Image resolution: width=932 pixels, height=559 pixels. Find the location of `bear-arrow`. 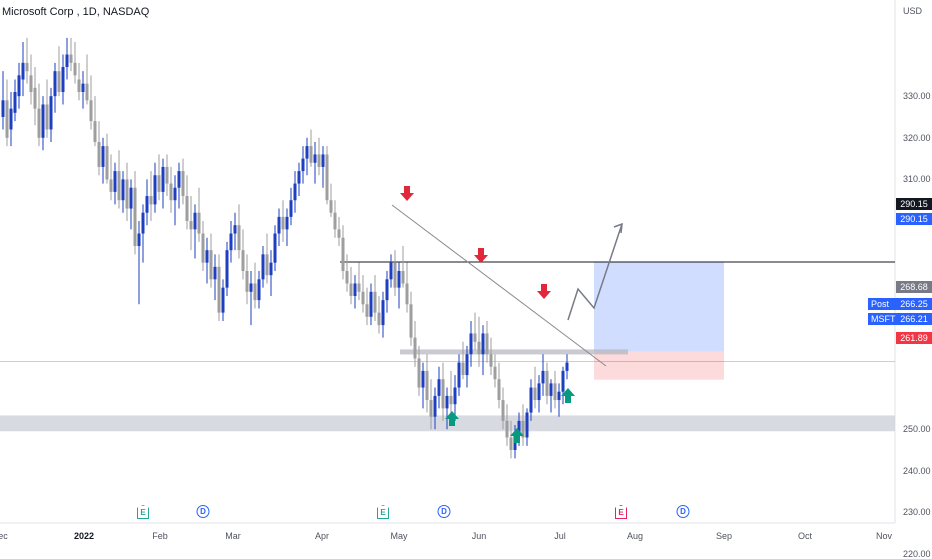

bear-arrow is located at coordinates (544, 291).